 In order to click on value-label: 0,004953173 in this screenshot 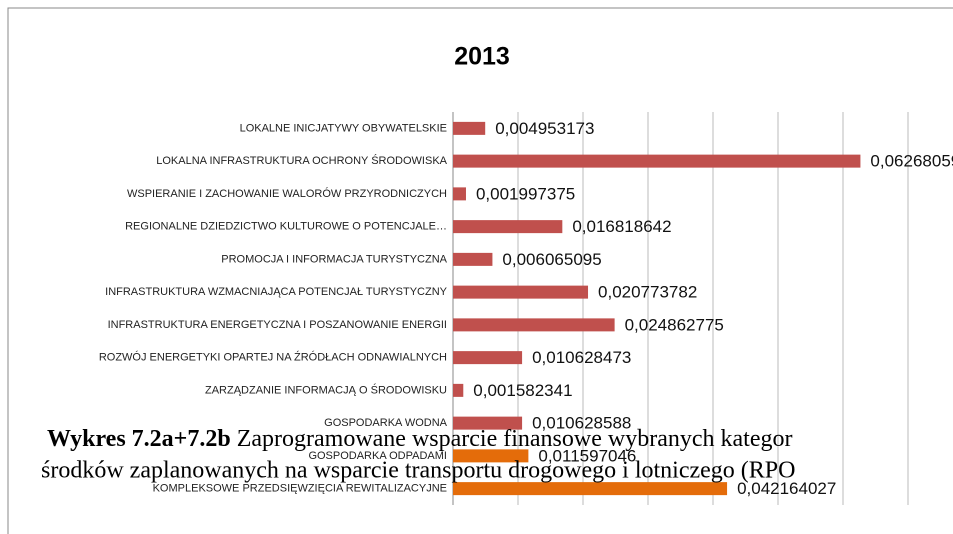, I will do `click(544, 128)`.